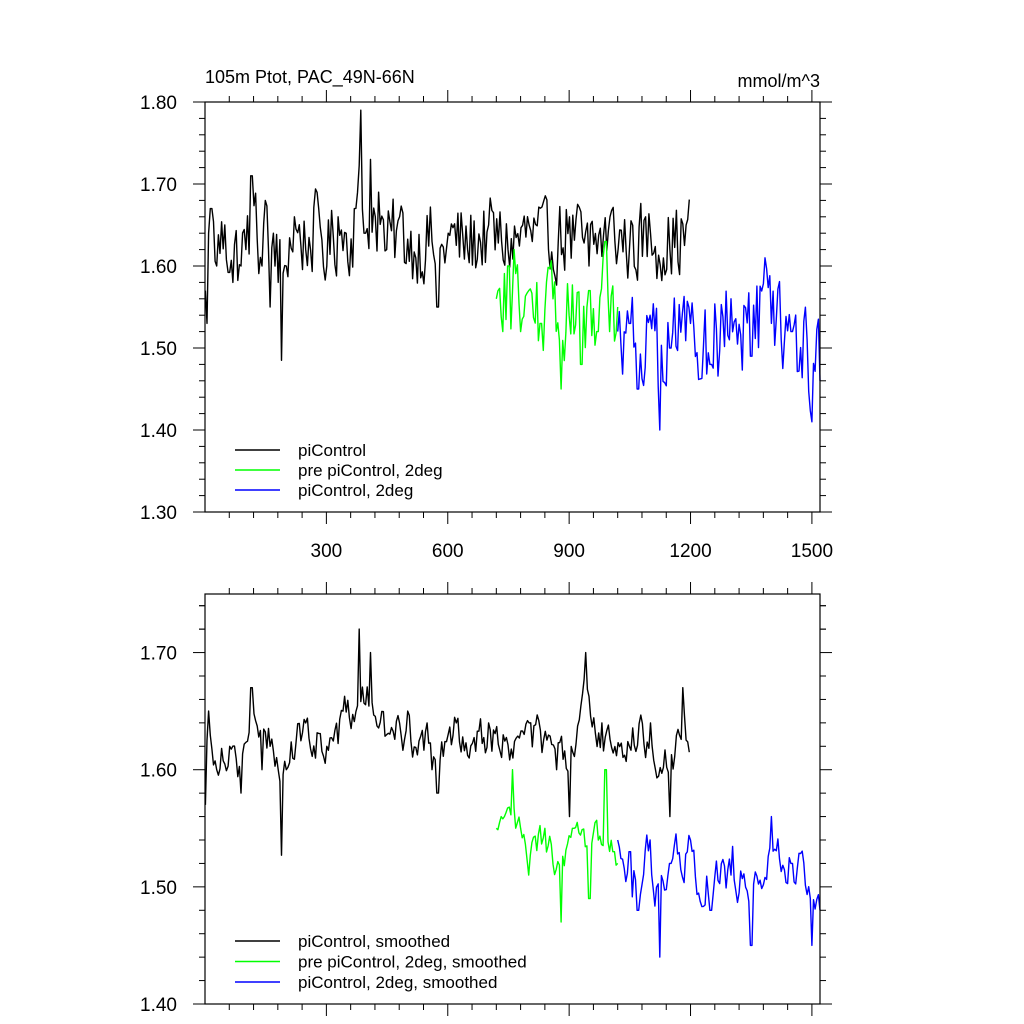 This screenshot has width=1024, height=1024. Describe the element at coordinates (374, 941) in the screenshot. I see `legend-label: piControl, smoothed` at that location.